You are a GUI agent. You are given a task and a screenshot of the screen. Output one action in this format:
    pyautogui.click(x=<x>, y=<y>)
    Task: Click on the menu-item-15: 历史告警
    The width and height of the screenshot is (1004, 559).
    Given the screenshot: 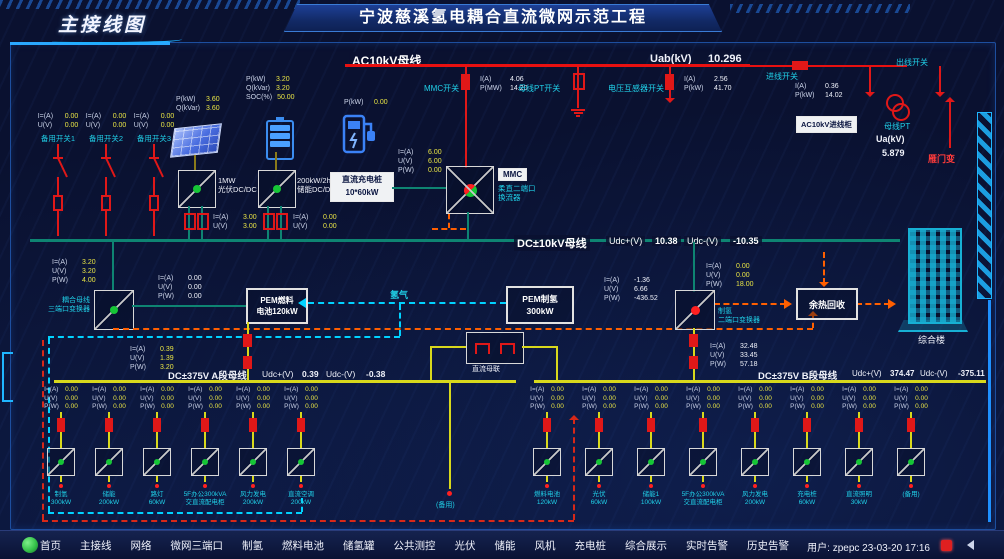 What is the action you would take?
    pyautogui.click(x=768, y=545)
    